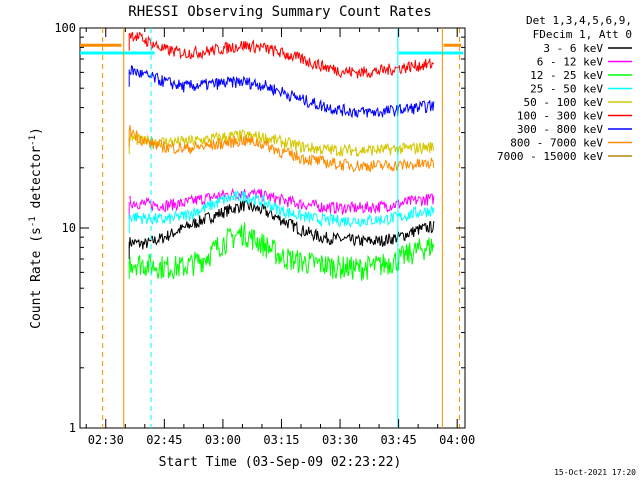  I want to click on legend-label-50-100-kev: 50 - 100 keV, so click(564, 102).